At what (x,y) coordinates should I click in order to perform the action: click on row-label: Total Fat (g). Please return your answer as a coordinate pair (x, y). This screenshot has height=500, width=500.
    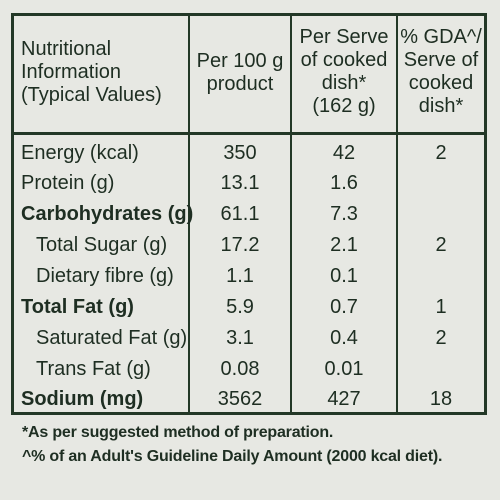
    Looking at the image, I should click on (77, 307).